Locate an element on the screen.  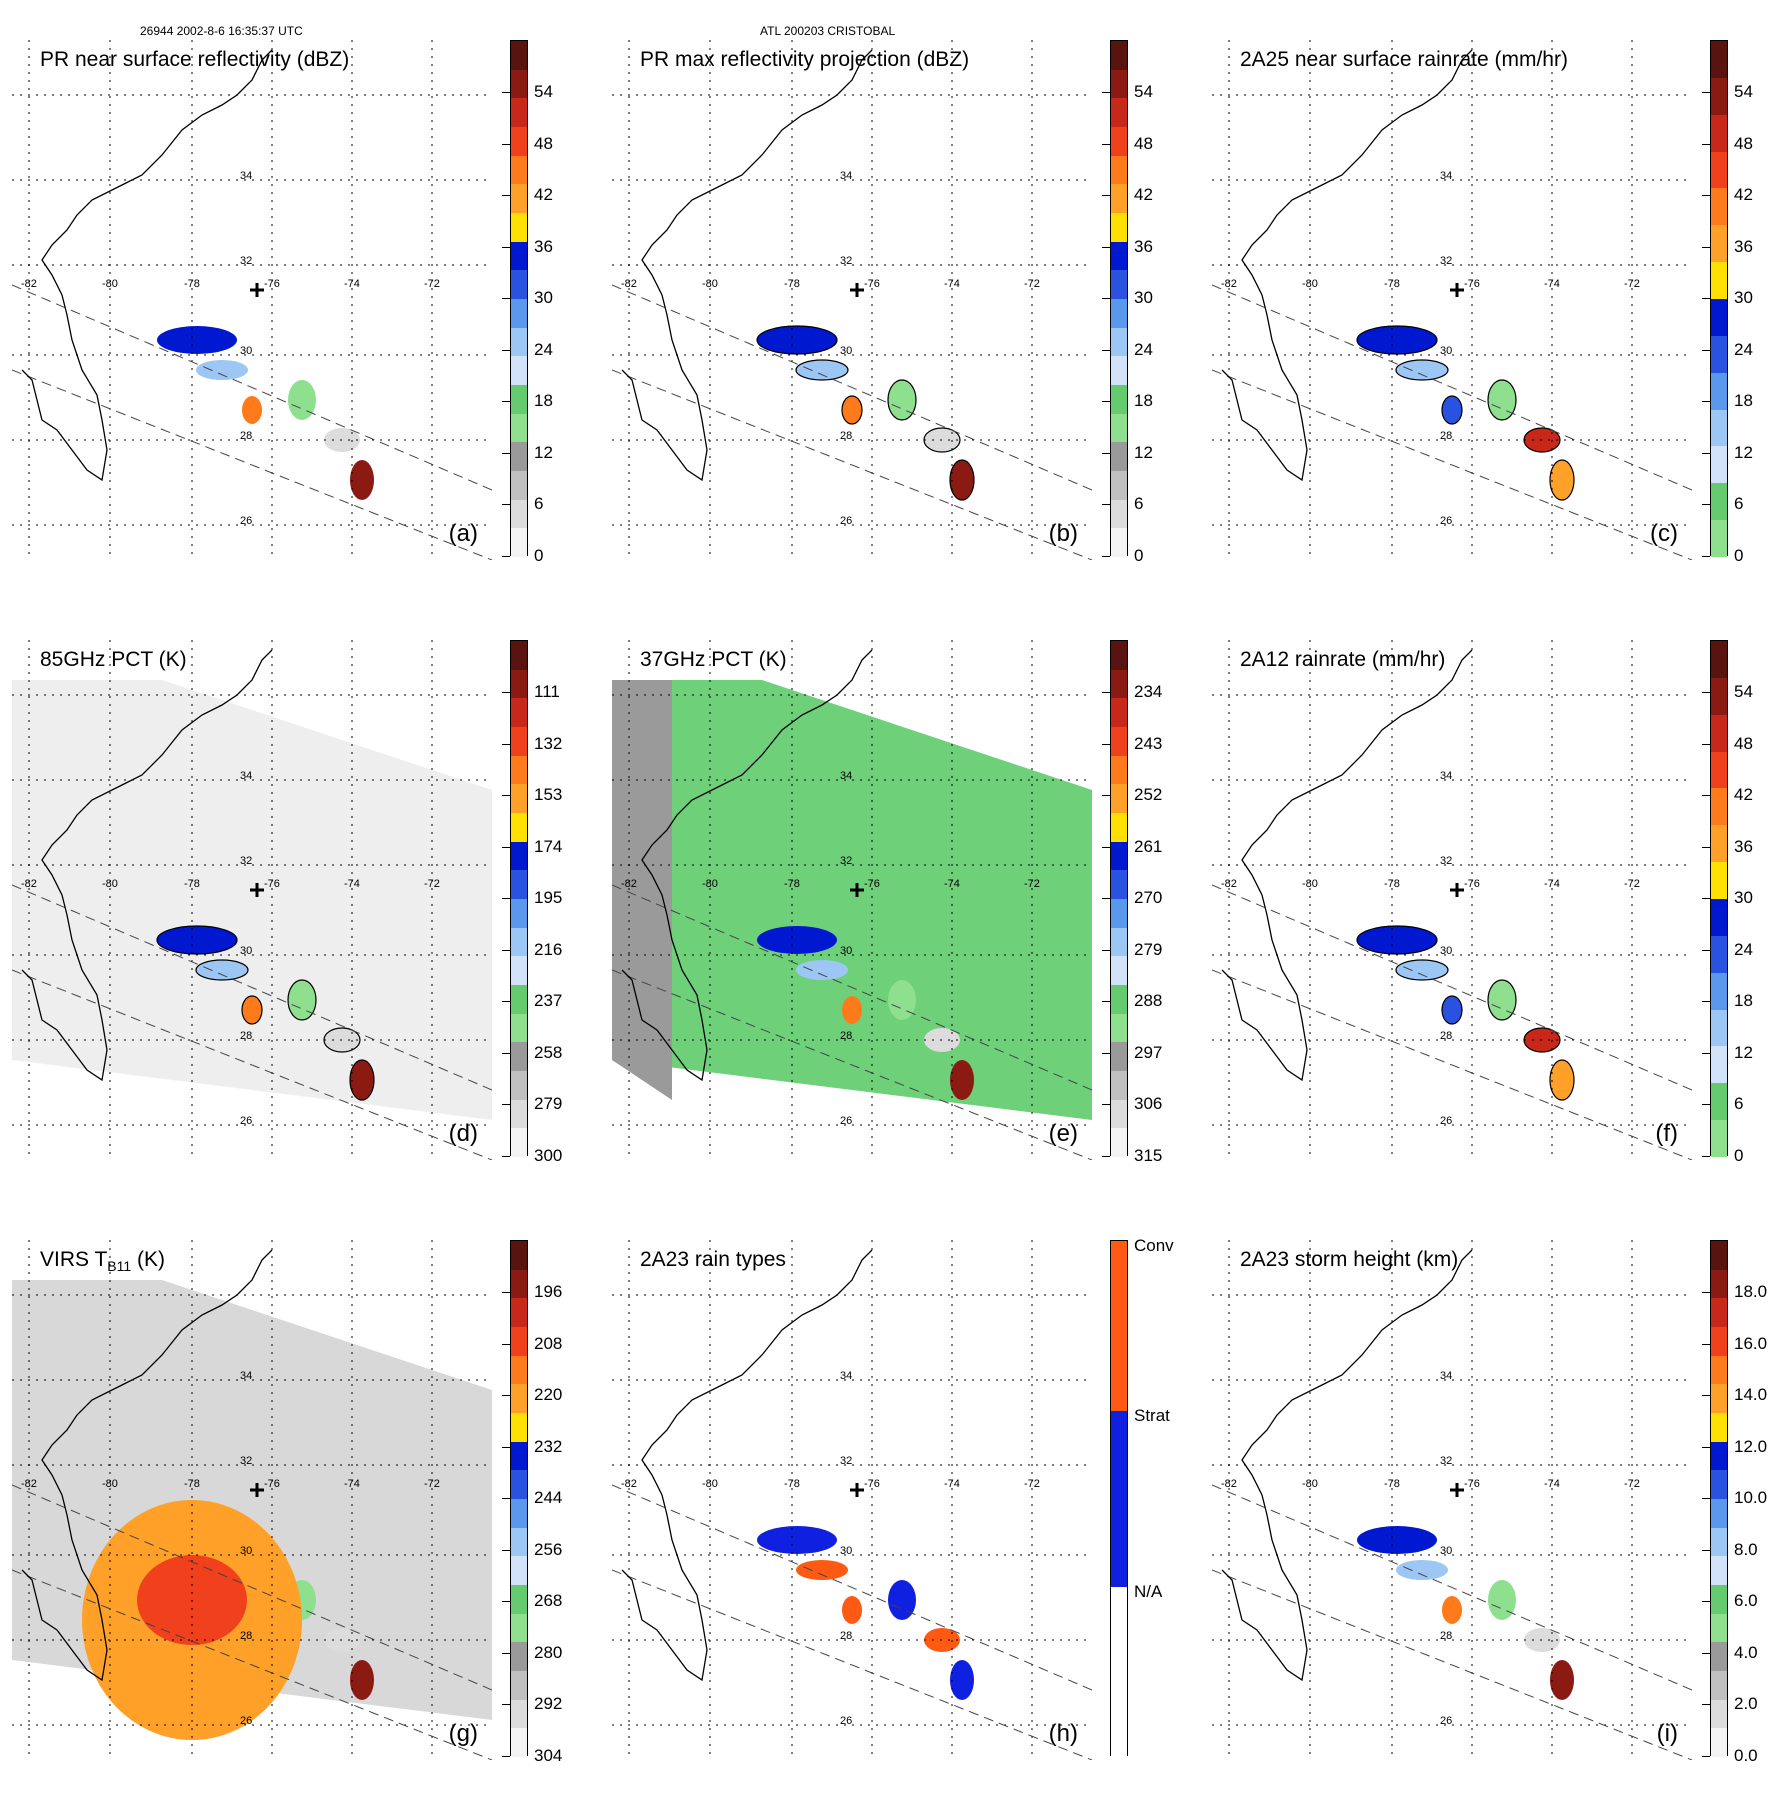
colorbar-tick-label: 16.0 is located at coordinates (1751, 1343).